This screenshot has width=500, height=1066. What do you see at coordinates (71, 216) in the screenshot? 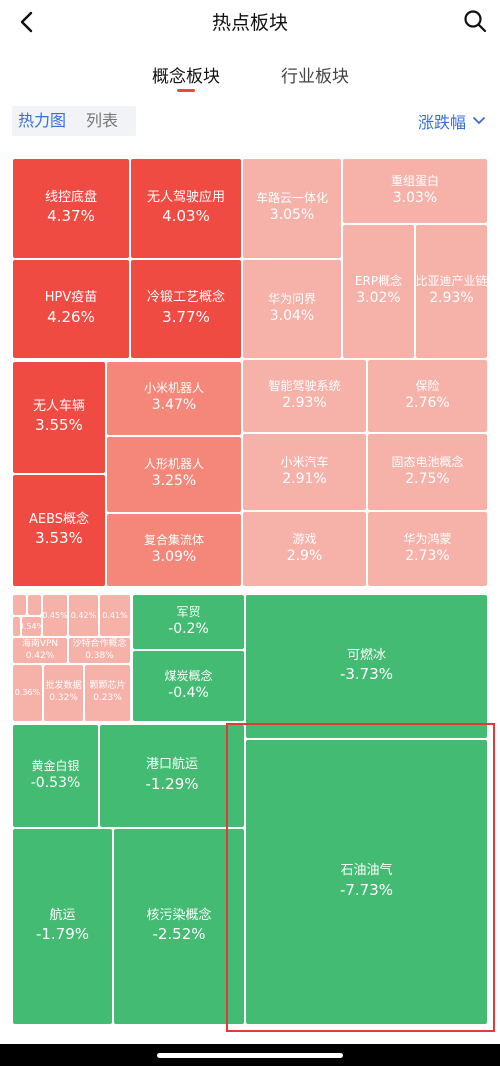
I see `sector-change: 4.37%` at bounding box center [71, 216].